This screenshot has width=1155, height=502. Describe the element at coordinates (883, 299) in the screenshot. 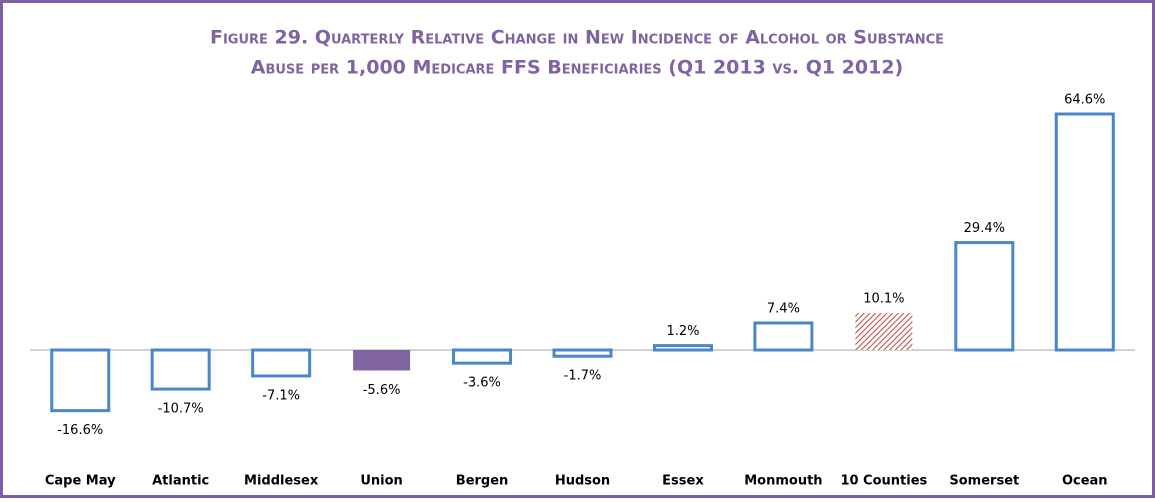

I see `value-label: 10.1%` at that location.